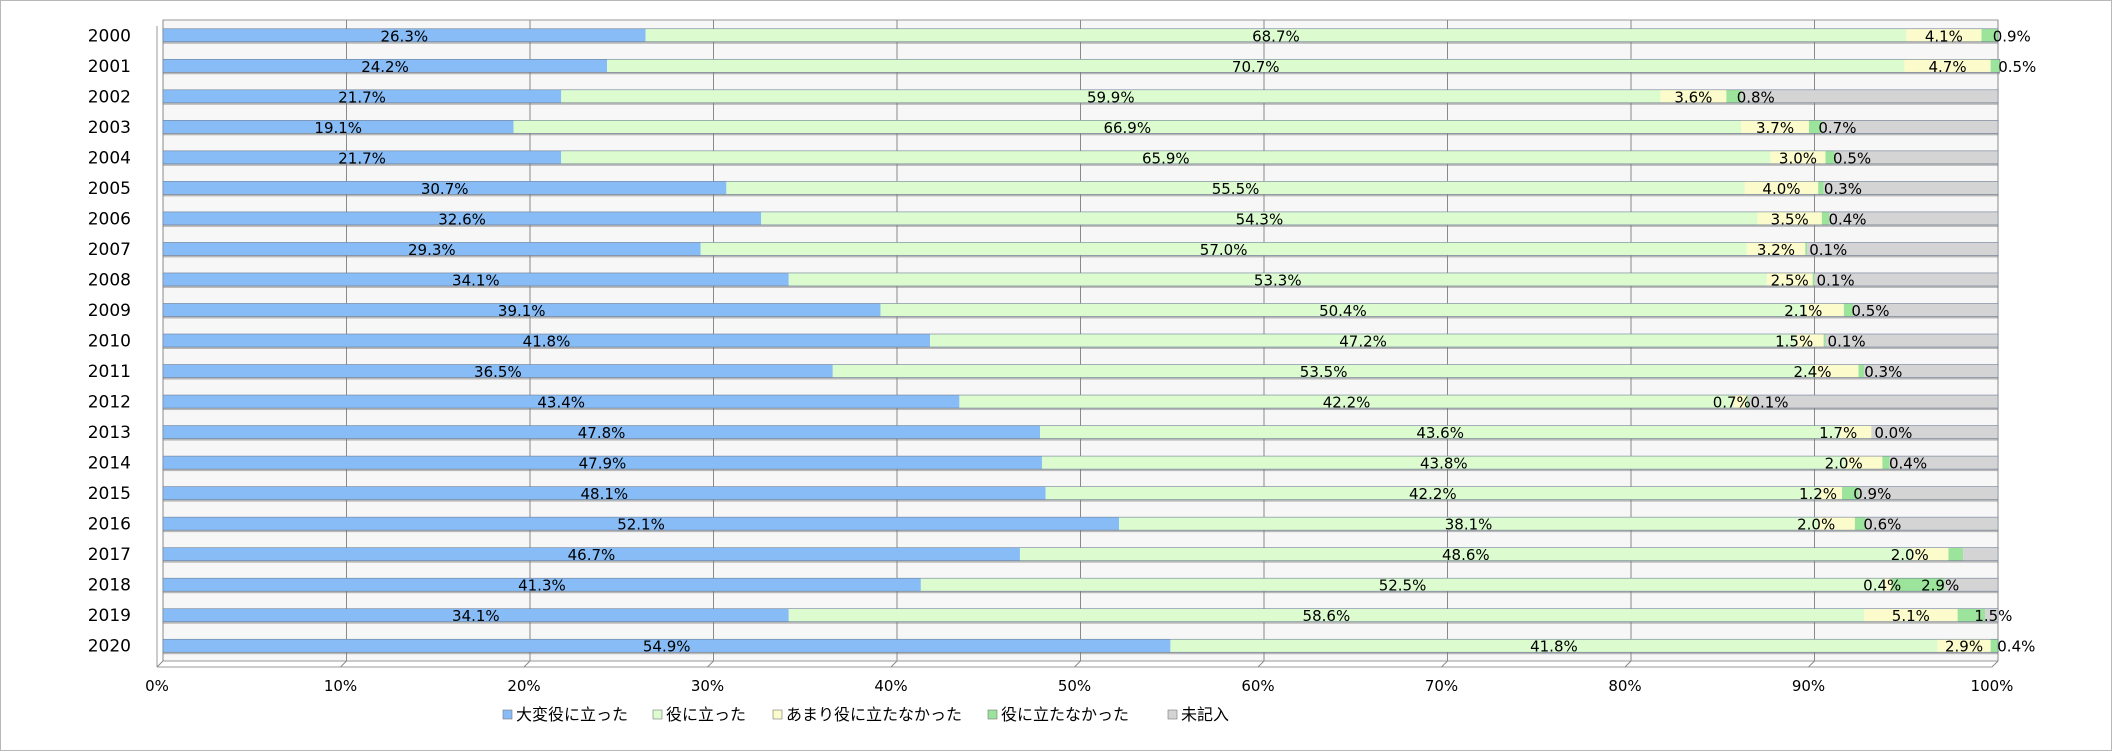 The image size is (2112, 754). I want to click on legend-item: 役に立たなかった, so click(1058, 714).